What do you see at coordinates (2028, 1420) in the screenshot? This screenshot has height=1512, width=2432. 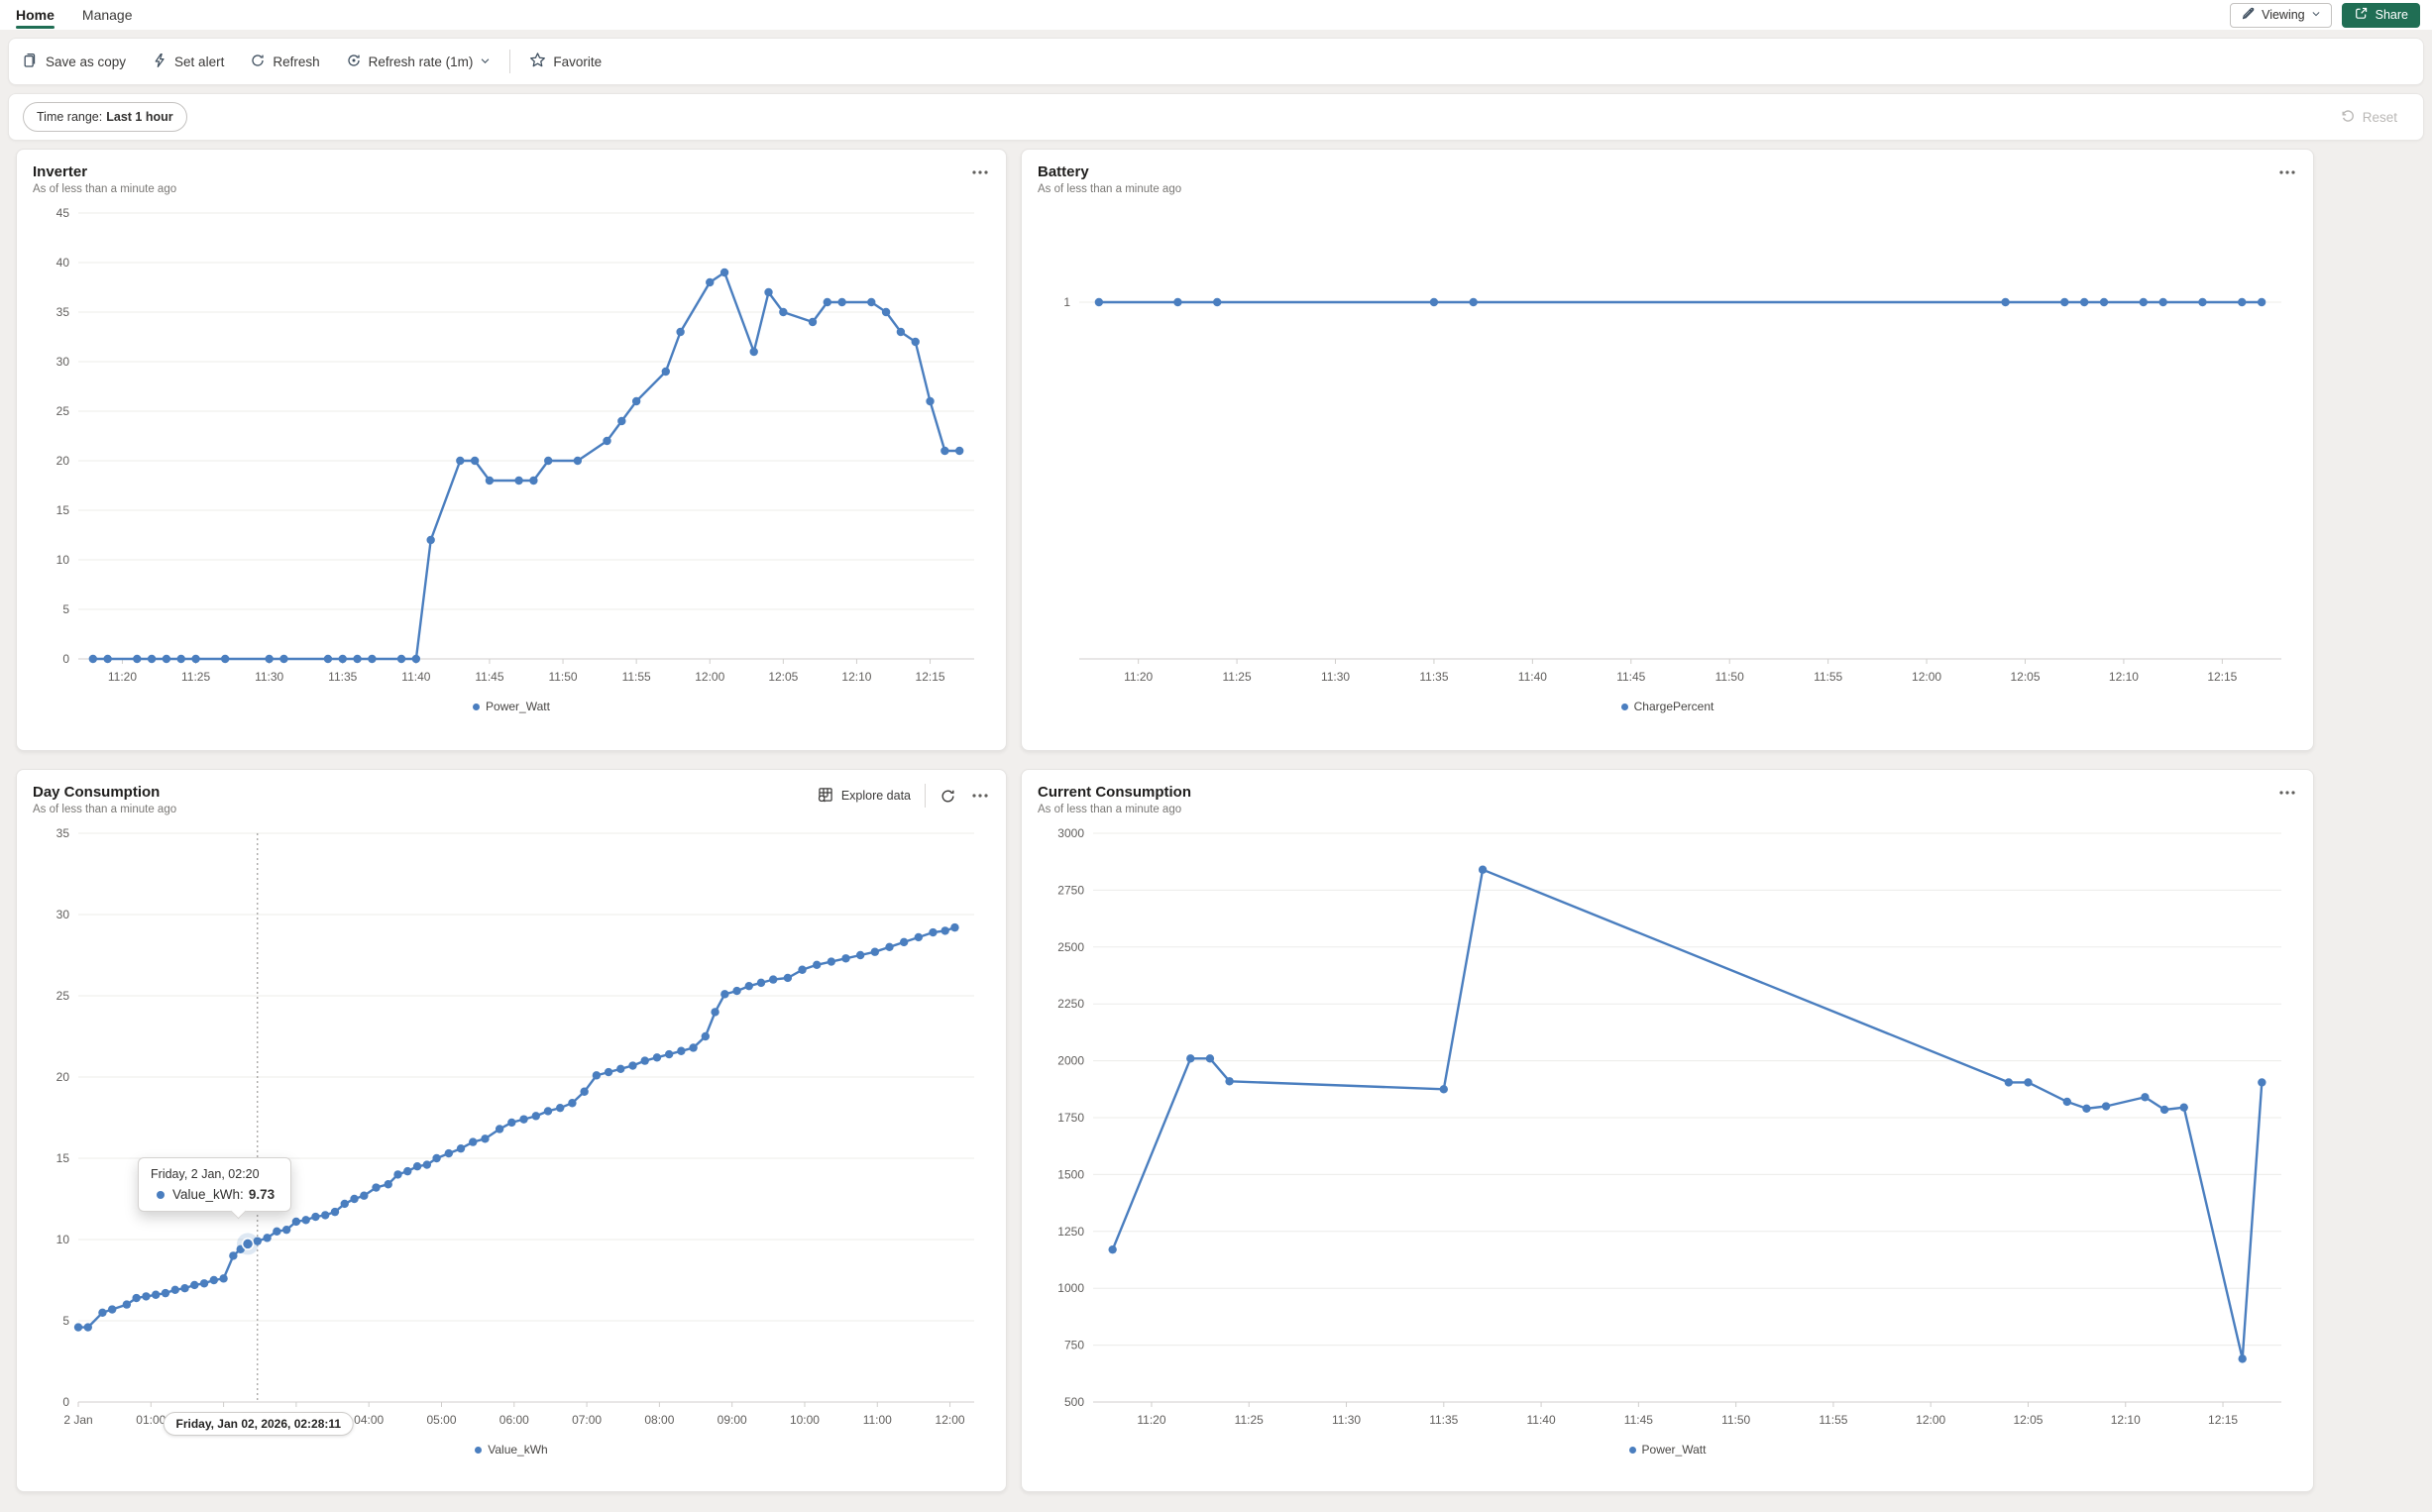 I see `svg-text: 12:05` at bounding box center [2028, 1420].